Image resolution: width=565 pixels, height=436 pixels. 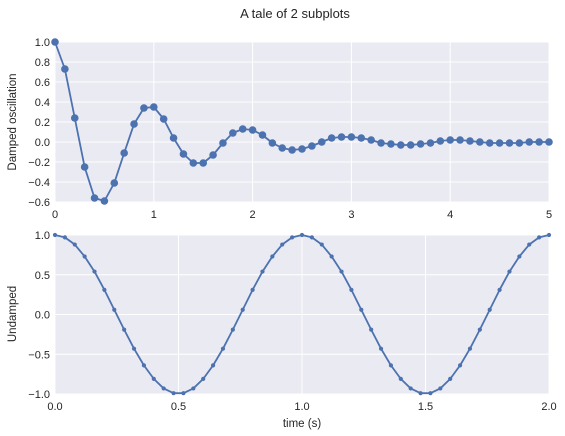 I want to click on x-tick-label-top: 3, so click(x=351, y=215).